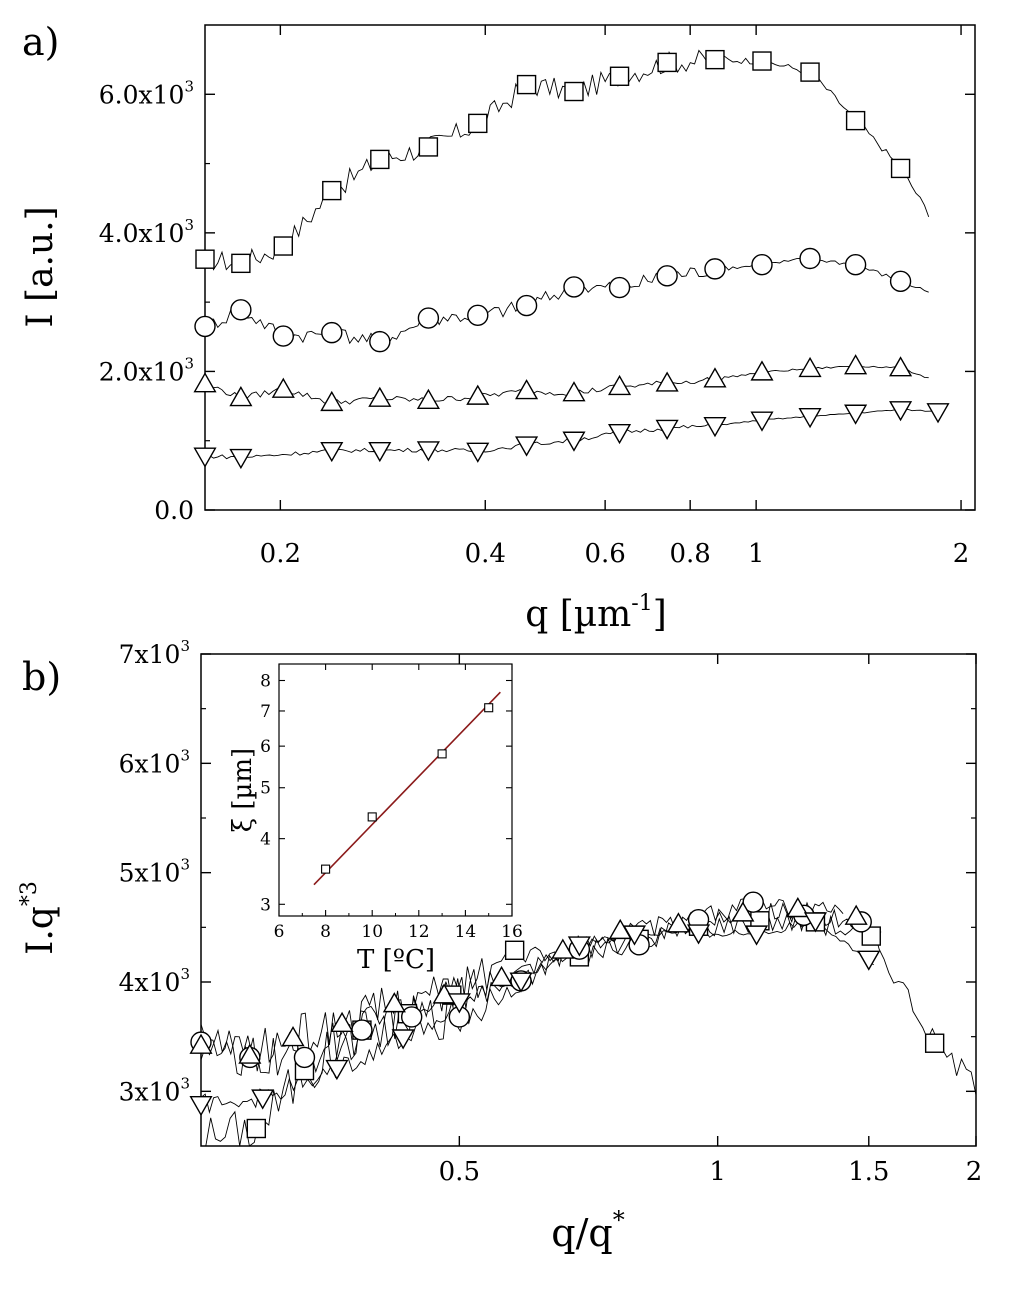 This screenshot has width=1017, height=1292. I want to click on inset-frame, so click(395, 790).